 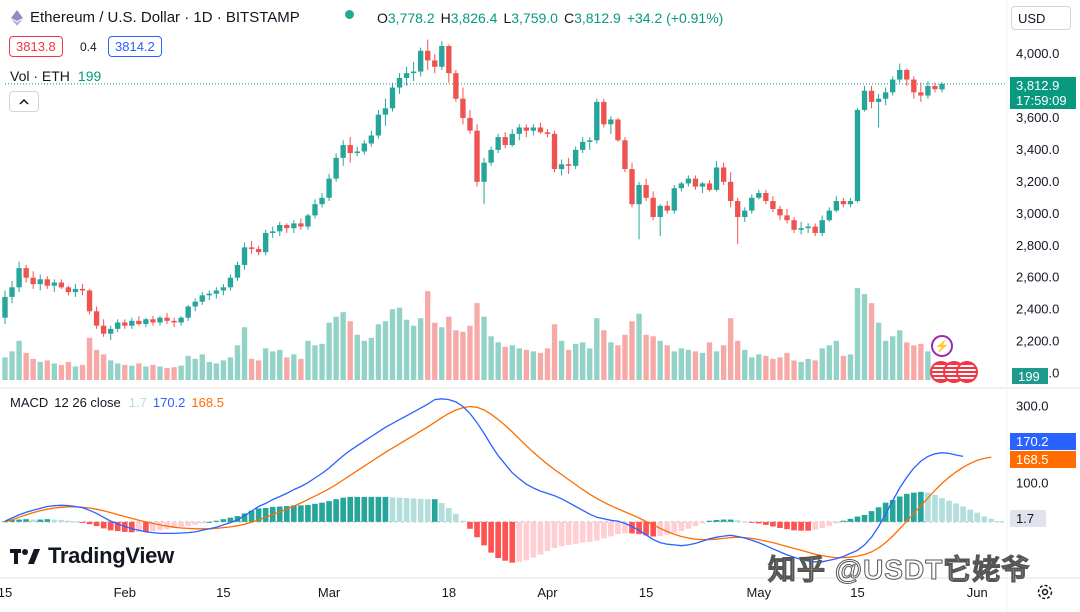 What do you see at coordinates (165, 17) in the screenshot?
I see `symbol-title: Ethereum / U.S. Dollar · 1D · BITSTAMP` at bounding box center [165, 17].